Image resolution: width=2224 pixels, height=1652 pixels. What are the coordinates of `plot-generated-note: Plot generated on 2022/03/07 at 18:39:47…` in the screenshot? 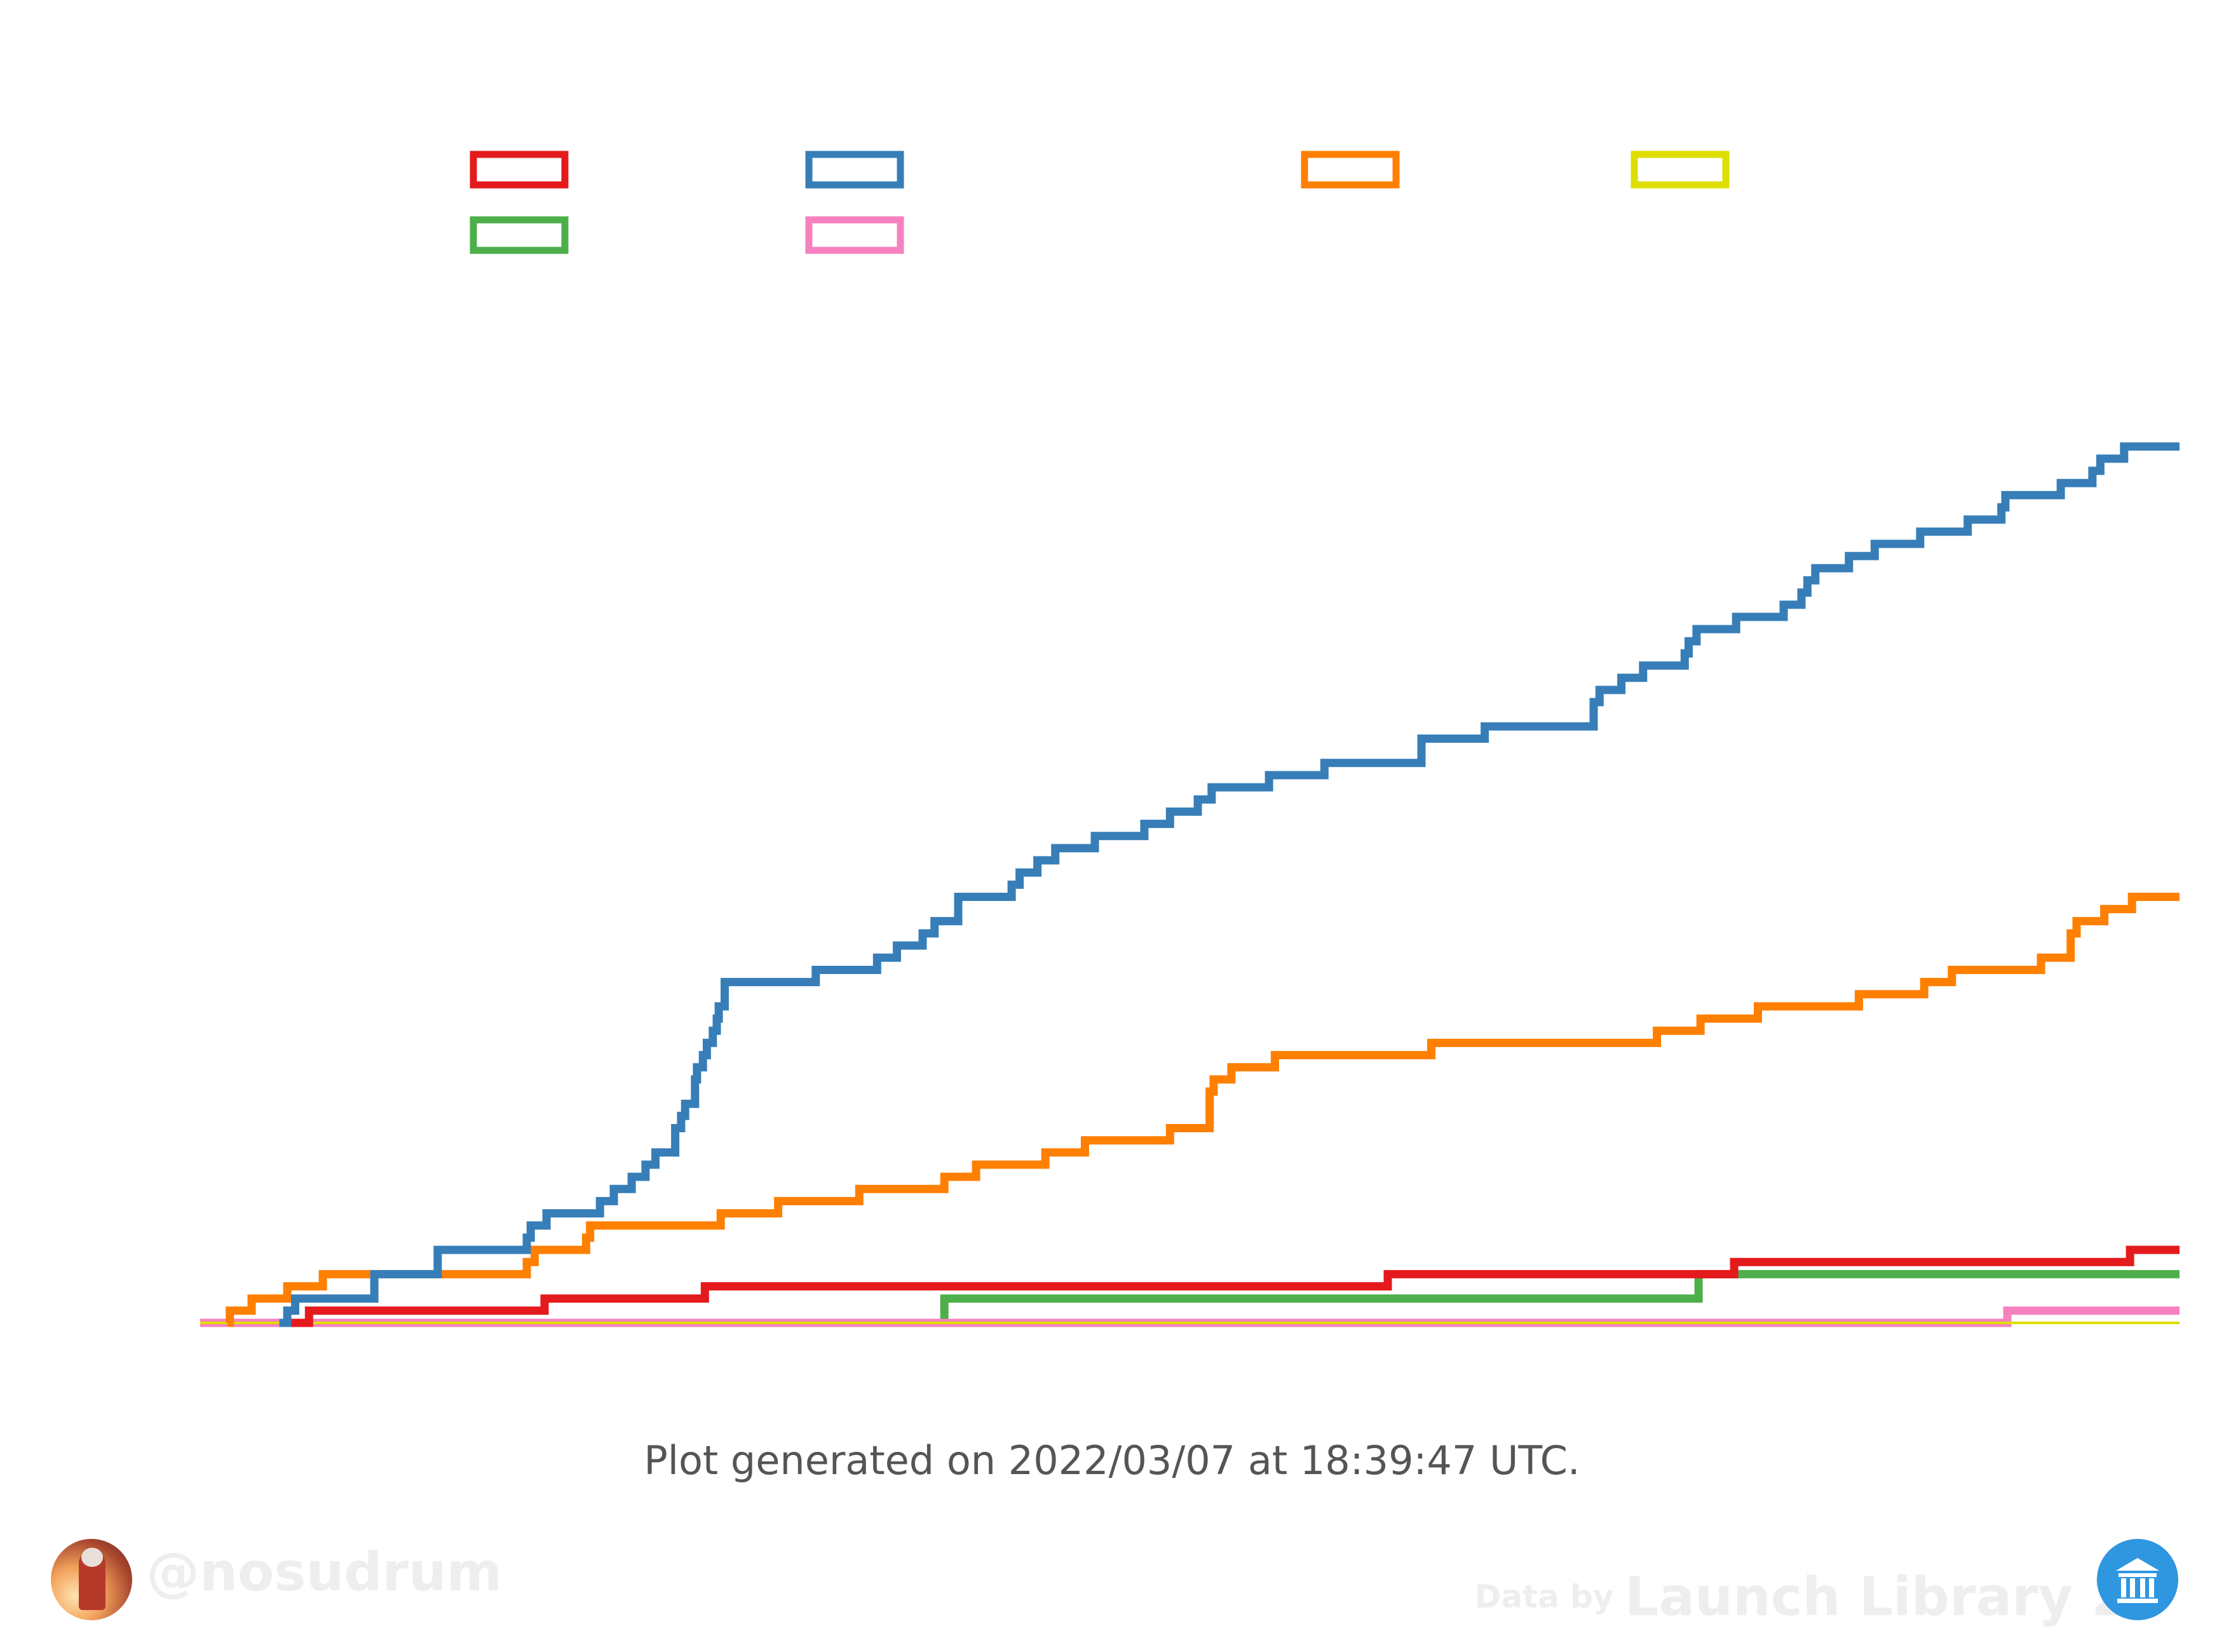 It's located at (1112, 1460).